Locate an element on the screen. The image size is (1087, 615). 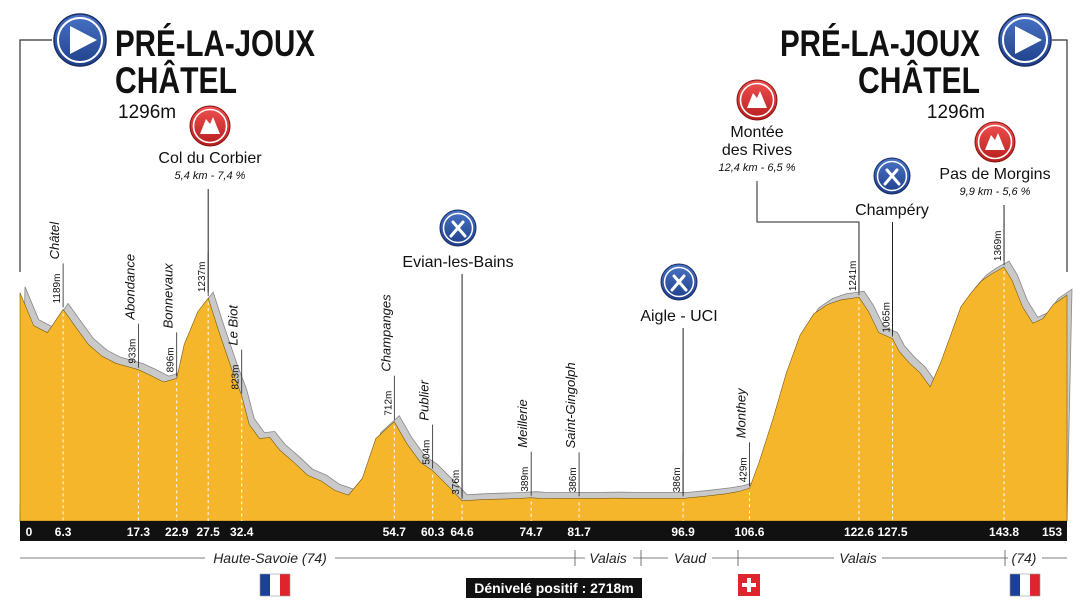
place-altitude-label: 823m is located at coordinates (236, 377).